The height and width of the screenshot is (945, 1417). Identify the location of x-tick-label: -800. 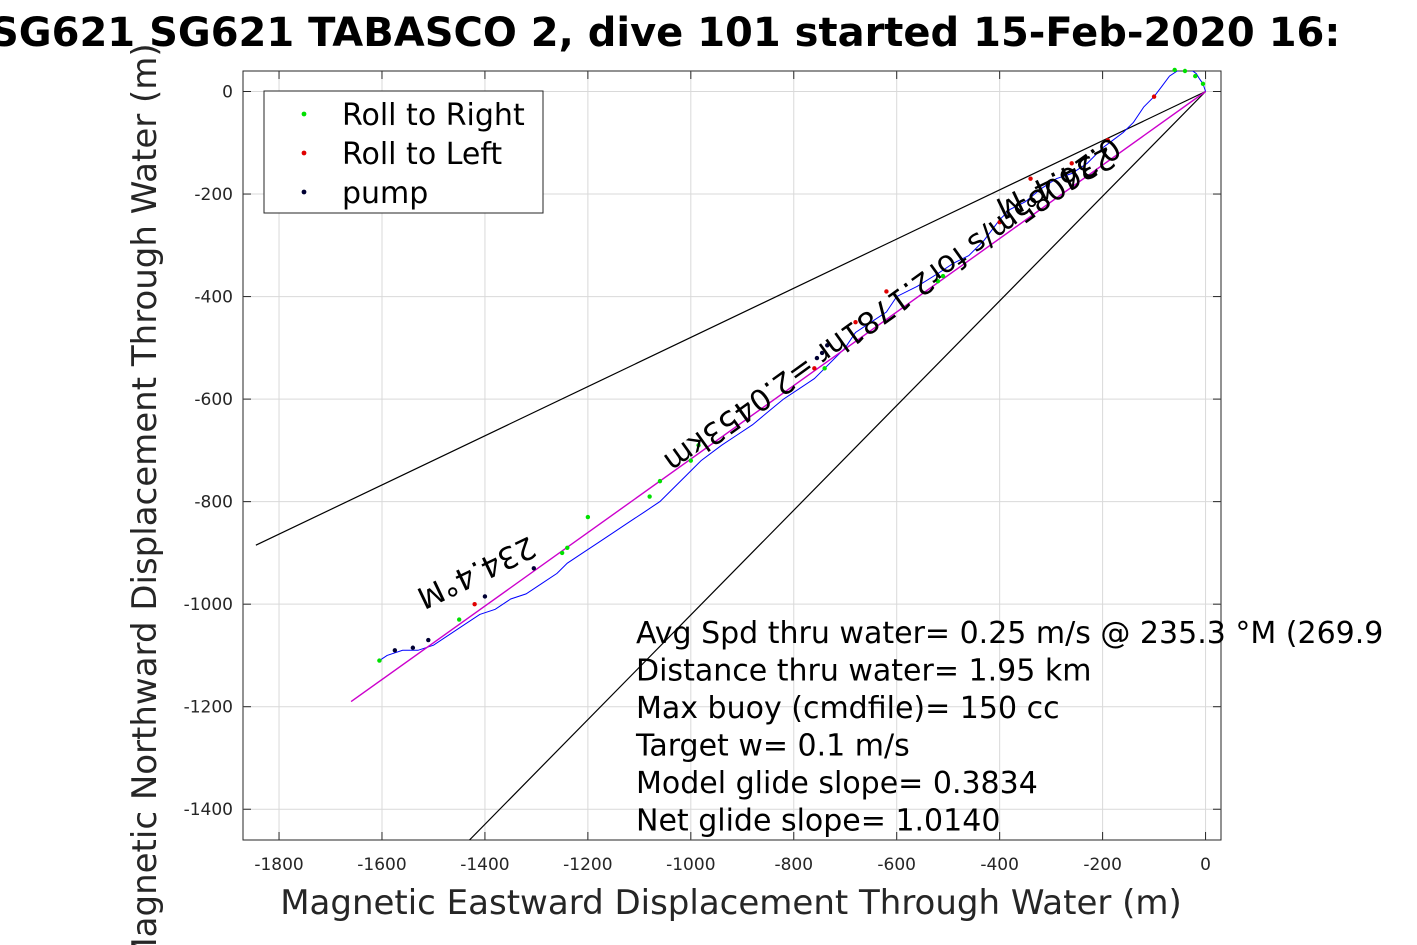
(793, 865).